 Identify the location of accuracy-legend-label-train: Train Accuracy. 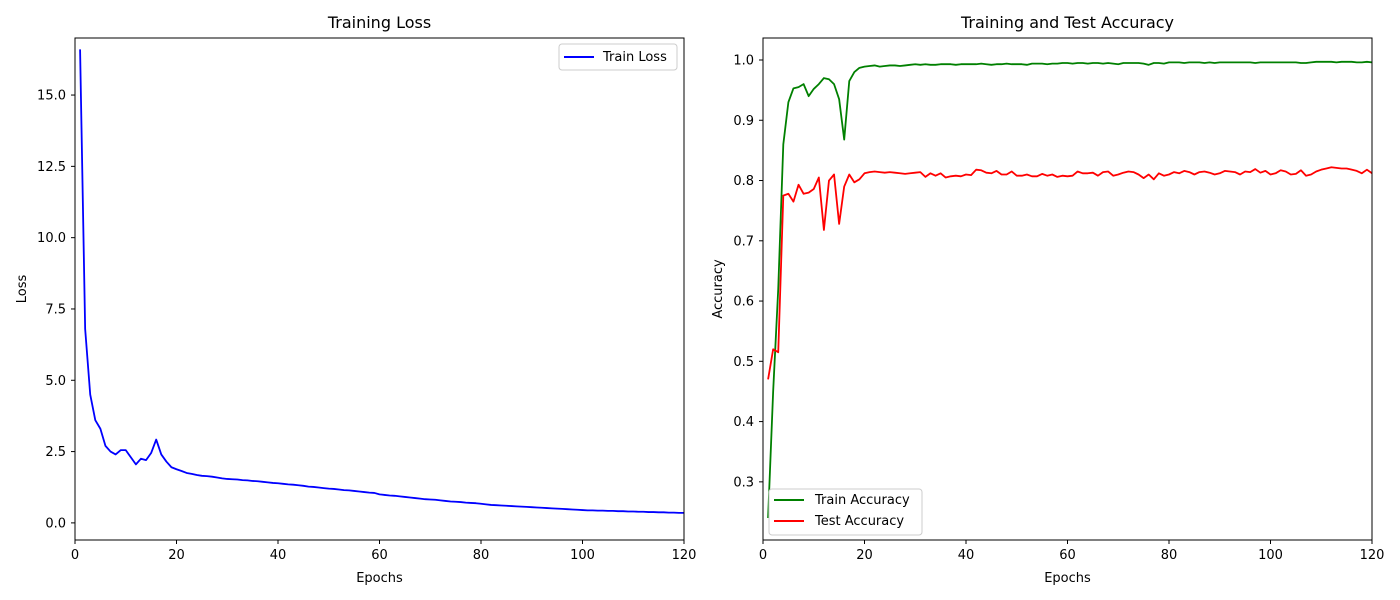
(862, 500).